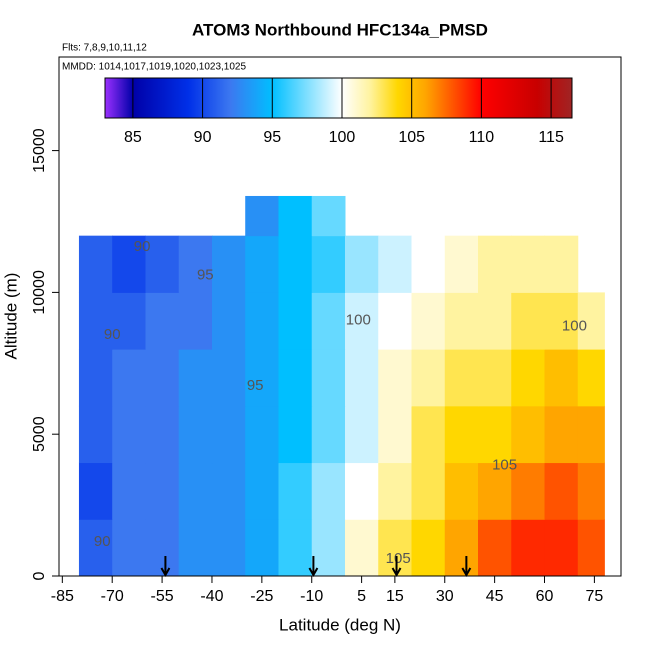  What do you see at coordinates (340, 624) in the screenshot?
I see `x-axis-label: Latitude (deg N)` at bounding box center [340, 624].